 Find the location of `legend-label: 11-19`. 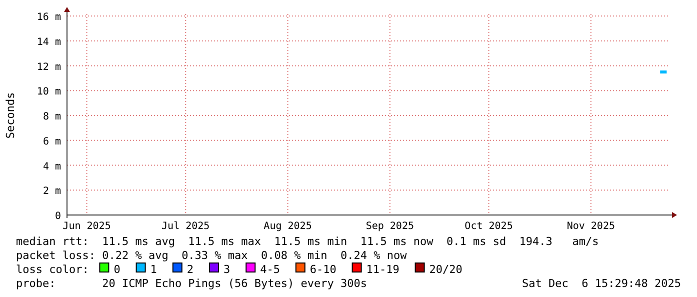

legend-label: 11-19 is located at coordinates (383, 269).